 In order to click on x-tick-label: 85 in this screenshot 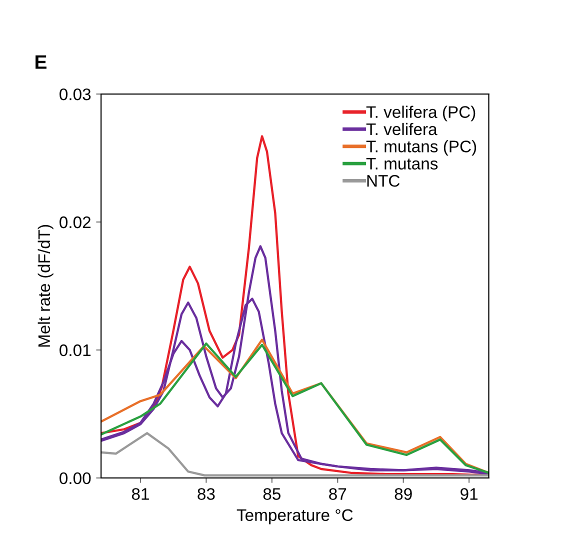, I will do `click(271, 494)`.